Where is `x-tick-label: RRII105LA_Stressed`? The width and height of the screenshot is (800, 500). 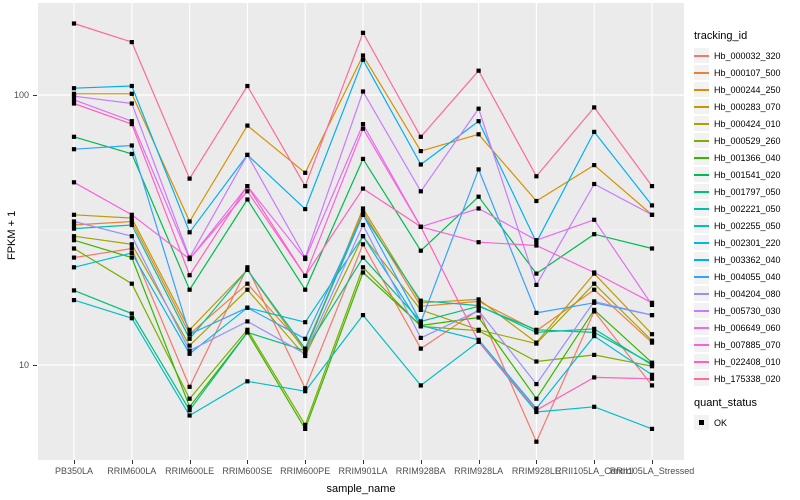
x-tick-label: RRII105LA_Stressed is located at coordinates (652, 471).